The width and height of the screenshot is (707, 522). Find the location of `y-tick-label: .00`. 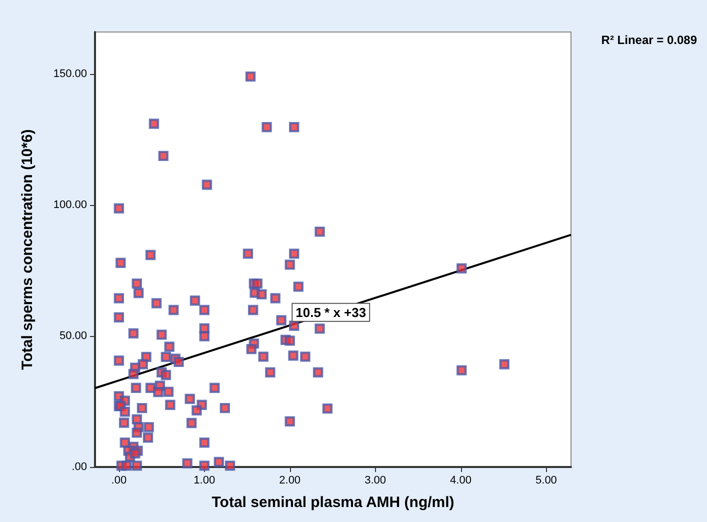

y-tick-label: .00 is located at coordinates (79, 467).